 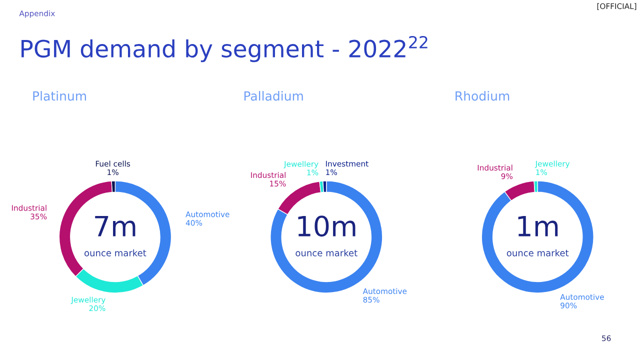 I want to click on chart-title: Platinum, so click(x=59, y=96).